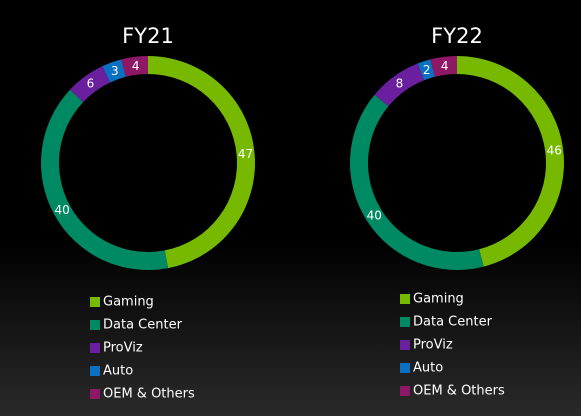  Describe the element at coordinates (457, 36) in the screenshot. I see `chart-title: FY22` at that location.